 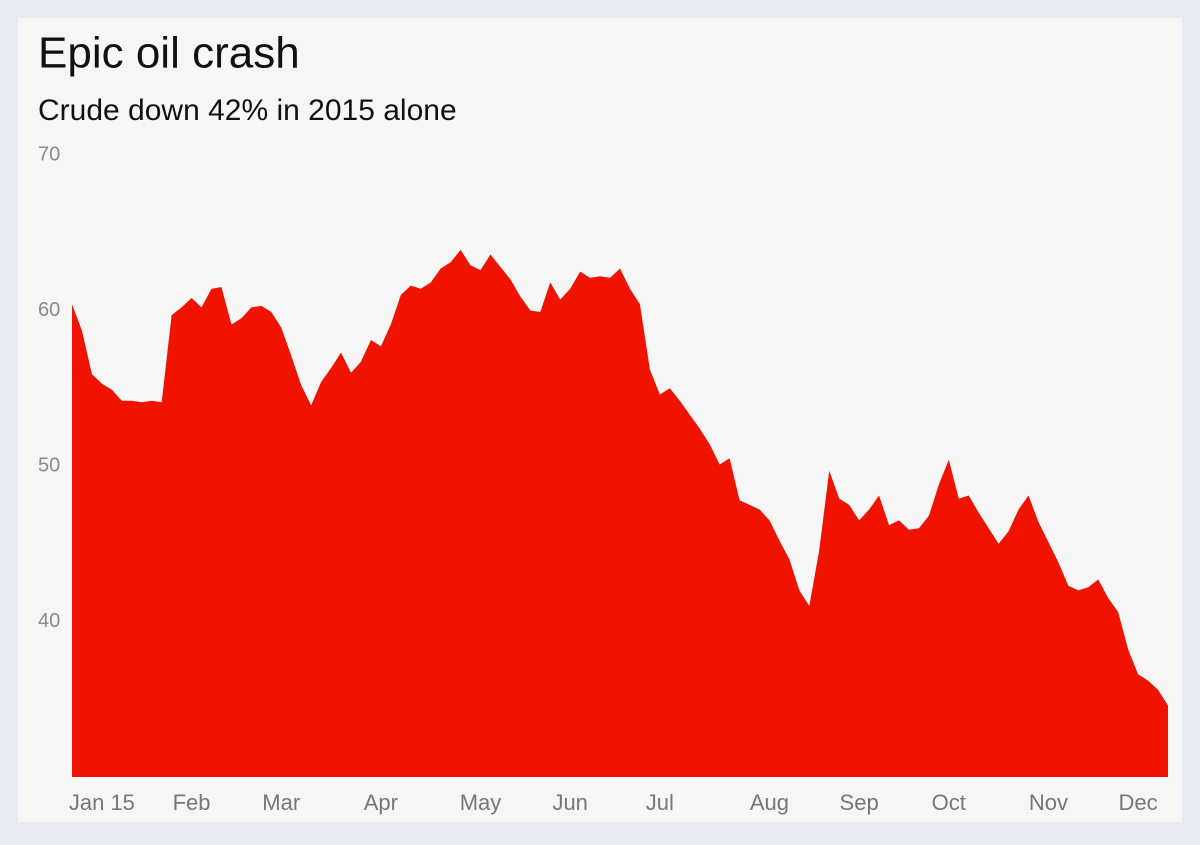 What do you see at coordinates (381, 802) in the screenshot?
I see `x-tick-label: Apr` at bounding box center [381, 802].